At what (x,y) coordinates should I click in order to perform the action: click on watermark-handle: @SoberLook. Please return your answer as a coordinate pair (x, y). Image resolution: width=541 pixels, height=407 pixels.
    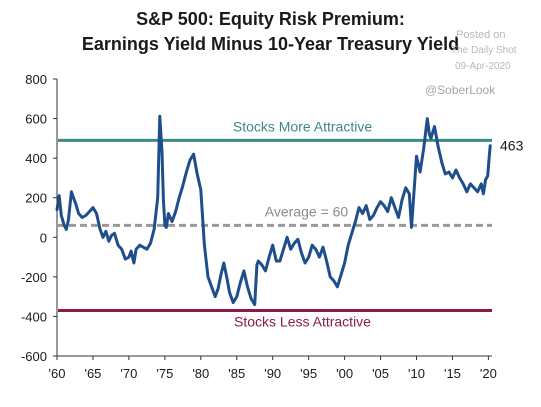
    Looking at the image, I should click on (460, 90).